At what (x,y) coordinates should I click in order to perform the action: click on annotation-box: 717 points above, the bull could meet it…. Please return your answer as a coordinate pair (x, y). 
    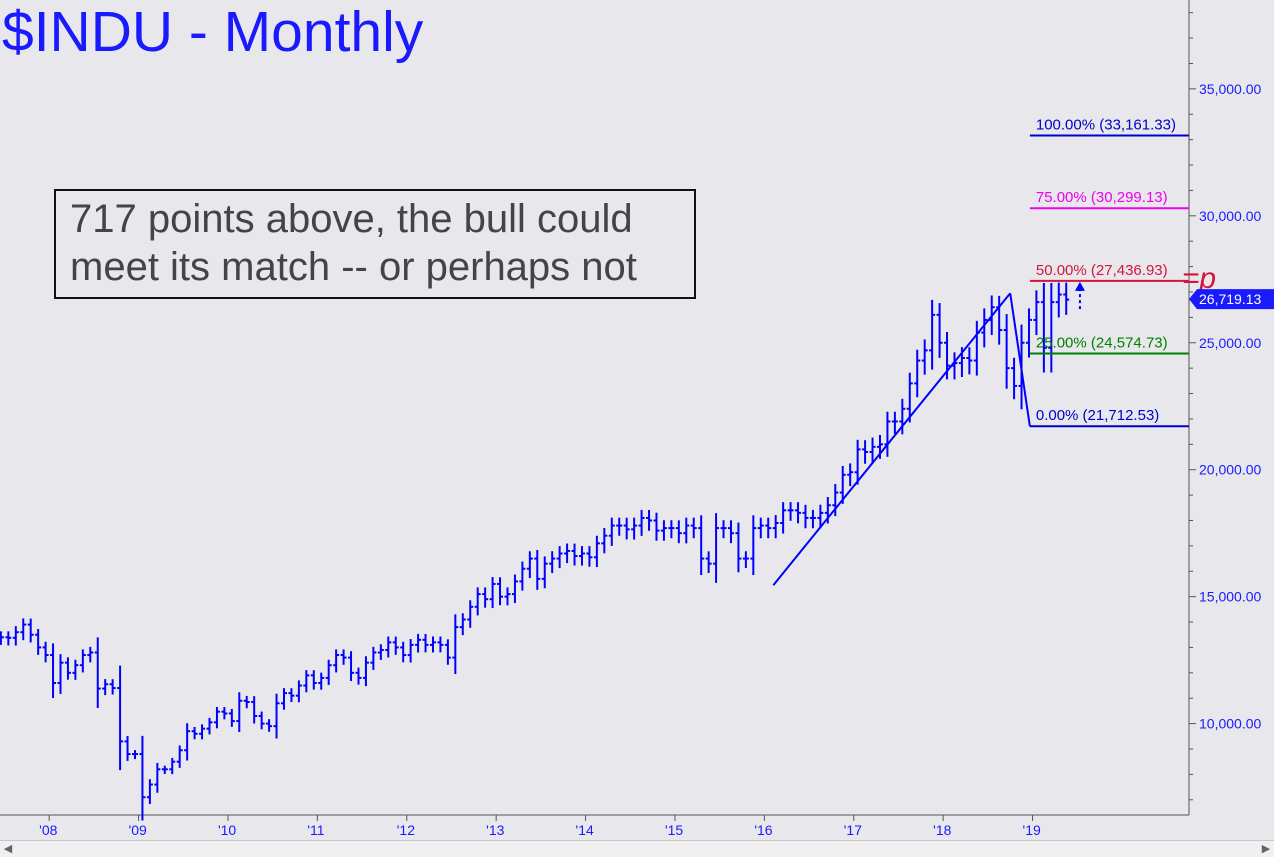
    Looking at the image, I should click on (375, 244).